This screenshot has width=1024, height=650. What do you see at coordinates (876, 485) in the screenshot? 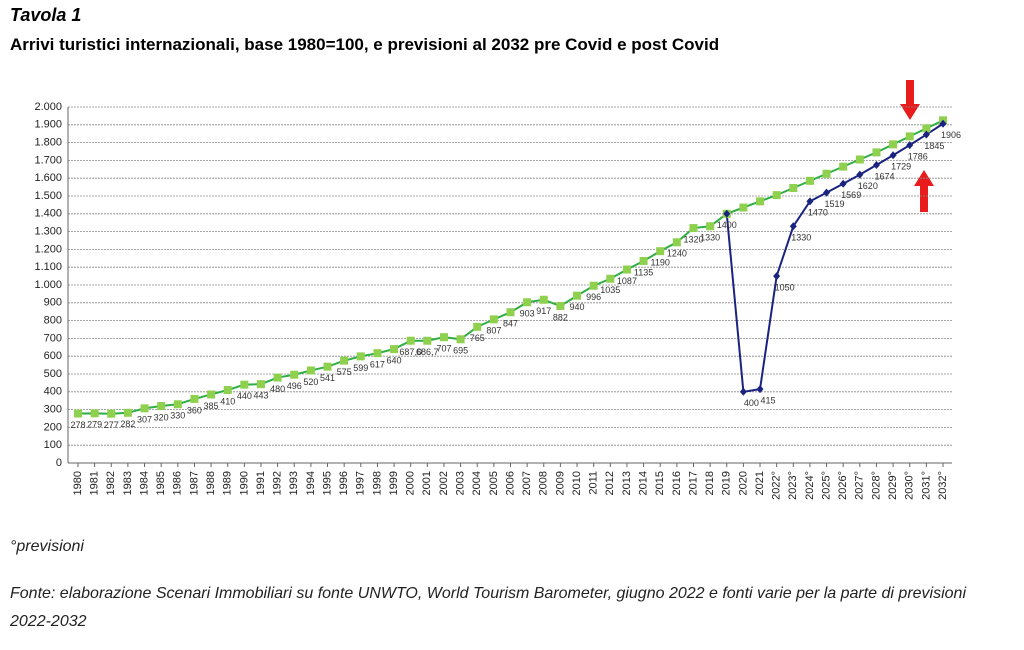
I see `x-tick-label: 2028°` at bounding box center [876, 485].